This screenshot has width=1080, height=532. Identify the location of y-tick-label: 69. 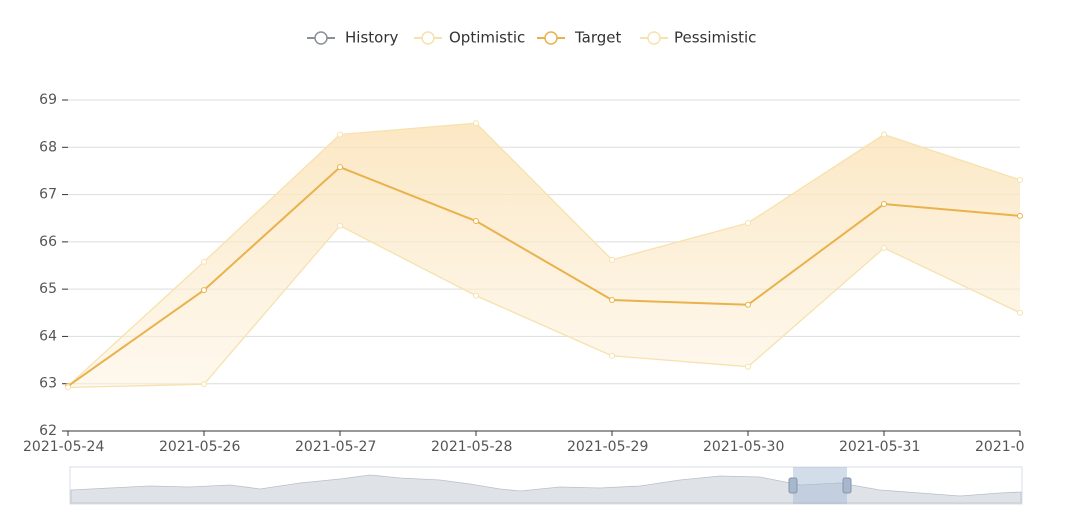
(48, 100).